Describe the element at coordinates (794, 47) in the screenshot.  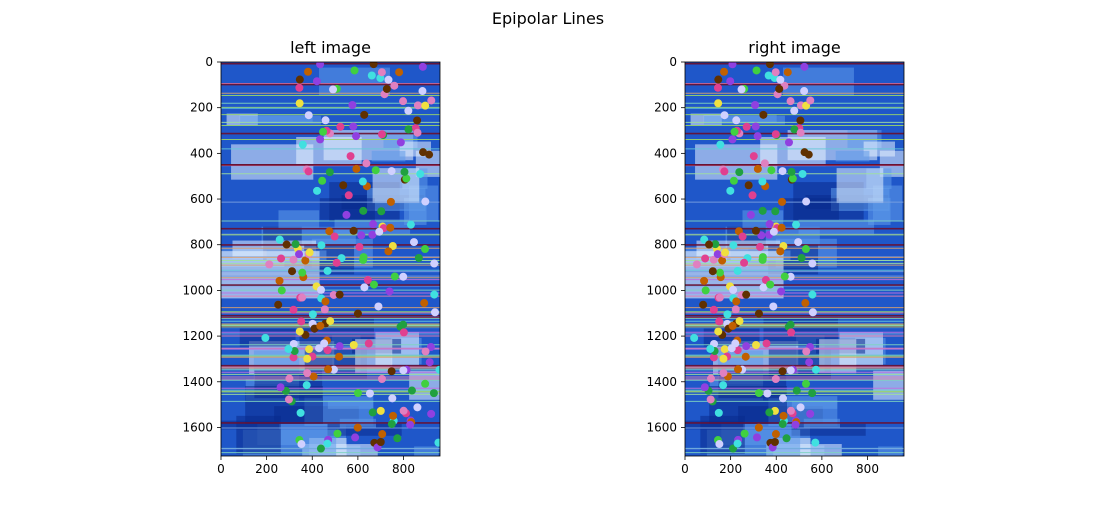
I see `axes-title: right image` at that location.